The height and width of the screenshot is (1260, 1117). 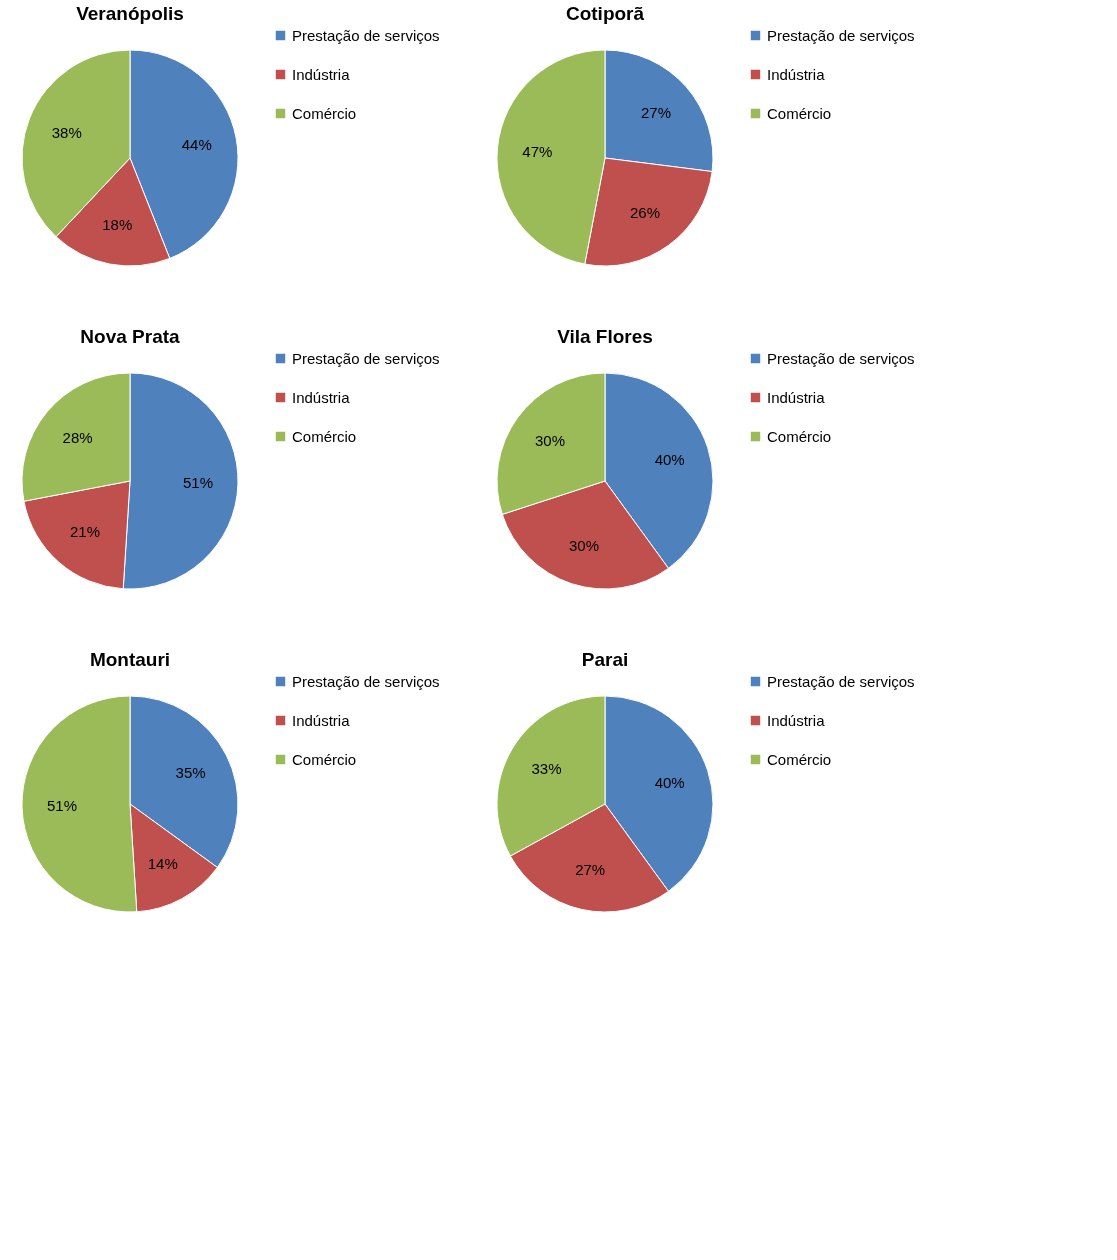 I want to click on data-label: 35%, so click(x=190, y=773).